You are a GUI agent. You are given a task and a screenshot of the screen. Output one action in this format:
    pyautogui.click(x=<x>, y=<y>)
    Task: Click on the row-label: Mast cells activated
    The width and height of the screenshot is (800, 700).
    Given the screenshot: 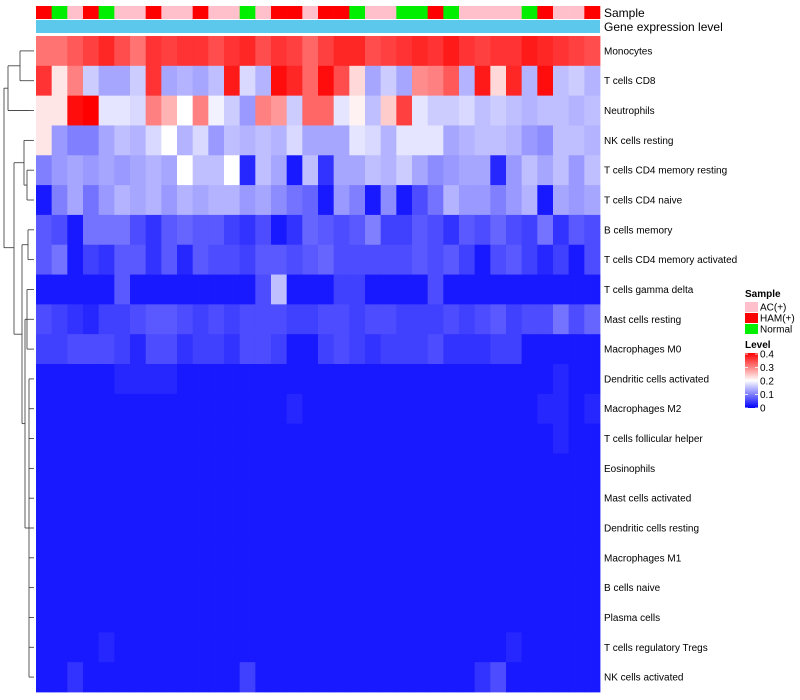 What is the action you would take?
    pyautogui.click(x=647, y=499)
    